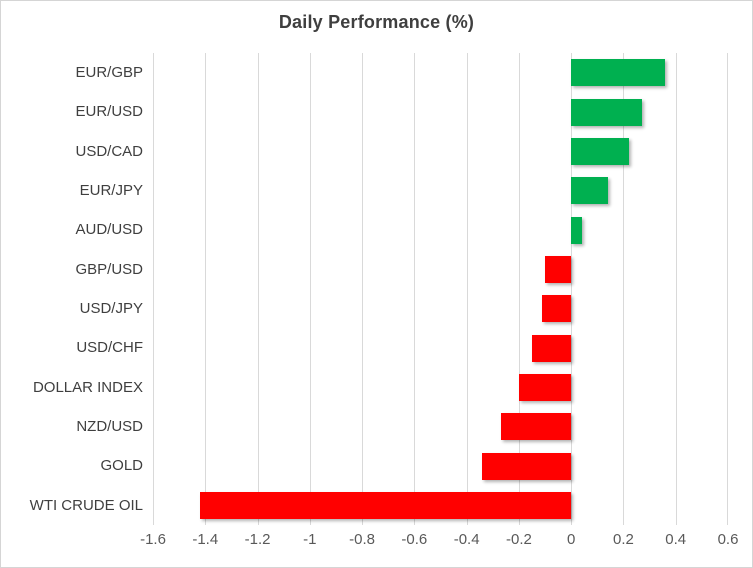  Describe the element at coordinates (109, 427) in the screenshot. I see `category-label-nzd-usd: NZD/USD` at that location.